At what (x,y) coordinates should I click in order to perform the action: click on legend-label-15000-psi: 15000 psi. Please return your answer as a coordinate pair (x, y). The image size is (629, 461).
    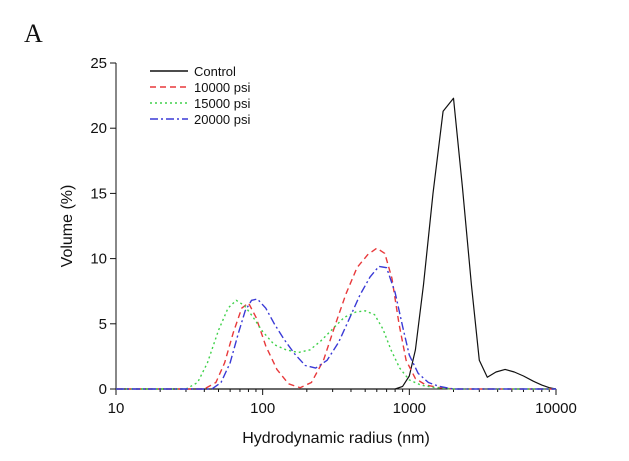
    Looking at the image, I should click on (222, 103).